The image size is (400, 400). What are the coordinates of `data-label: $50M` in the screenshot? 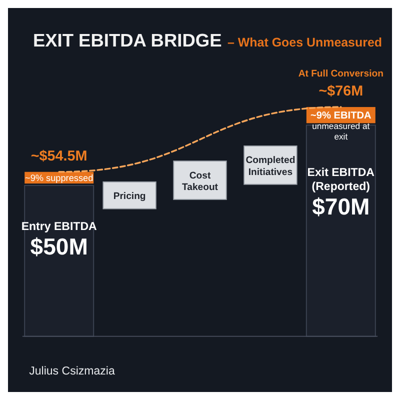 It's located at (59, 247).